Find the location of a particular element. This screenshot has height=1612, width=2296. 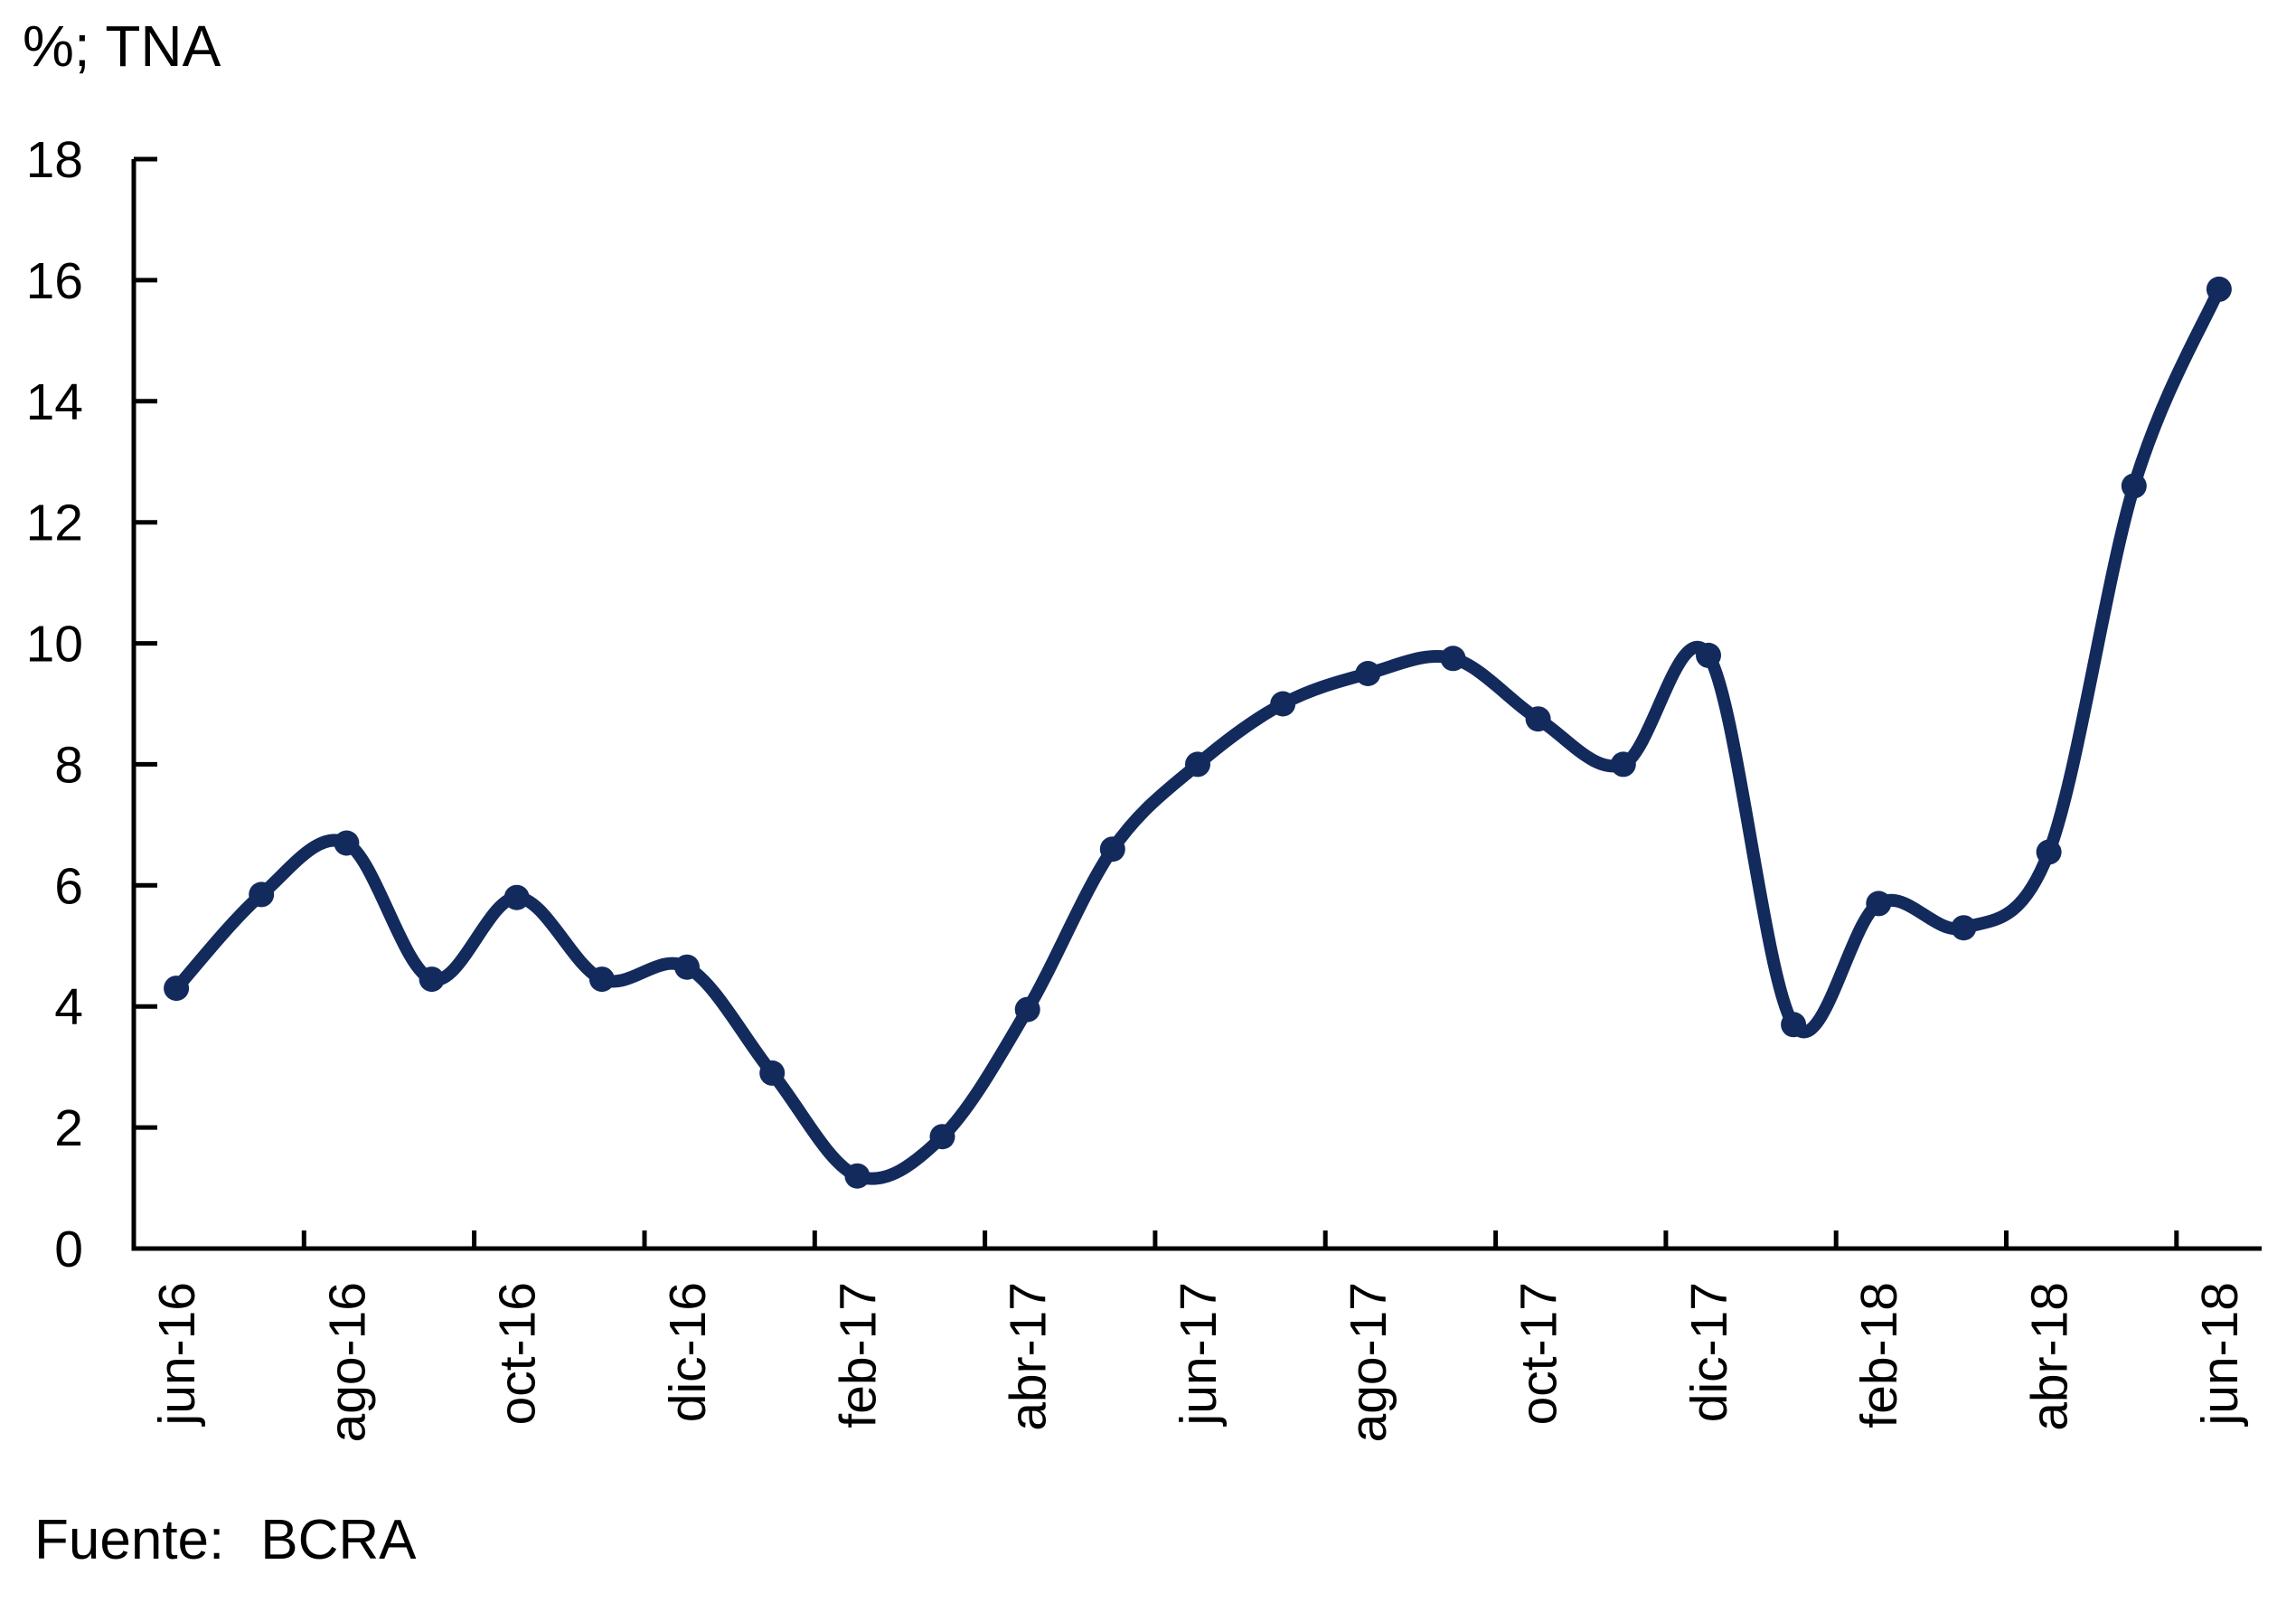

source-note: Fuente: BCRA is located at coordinates (225, 1540).